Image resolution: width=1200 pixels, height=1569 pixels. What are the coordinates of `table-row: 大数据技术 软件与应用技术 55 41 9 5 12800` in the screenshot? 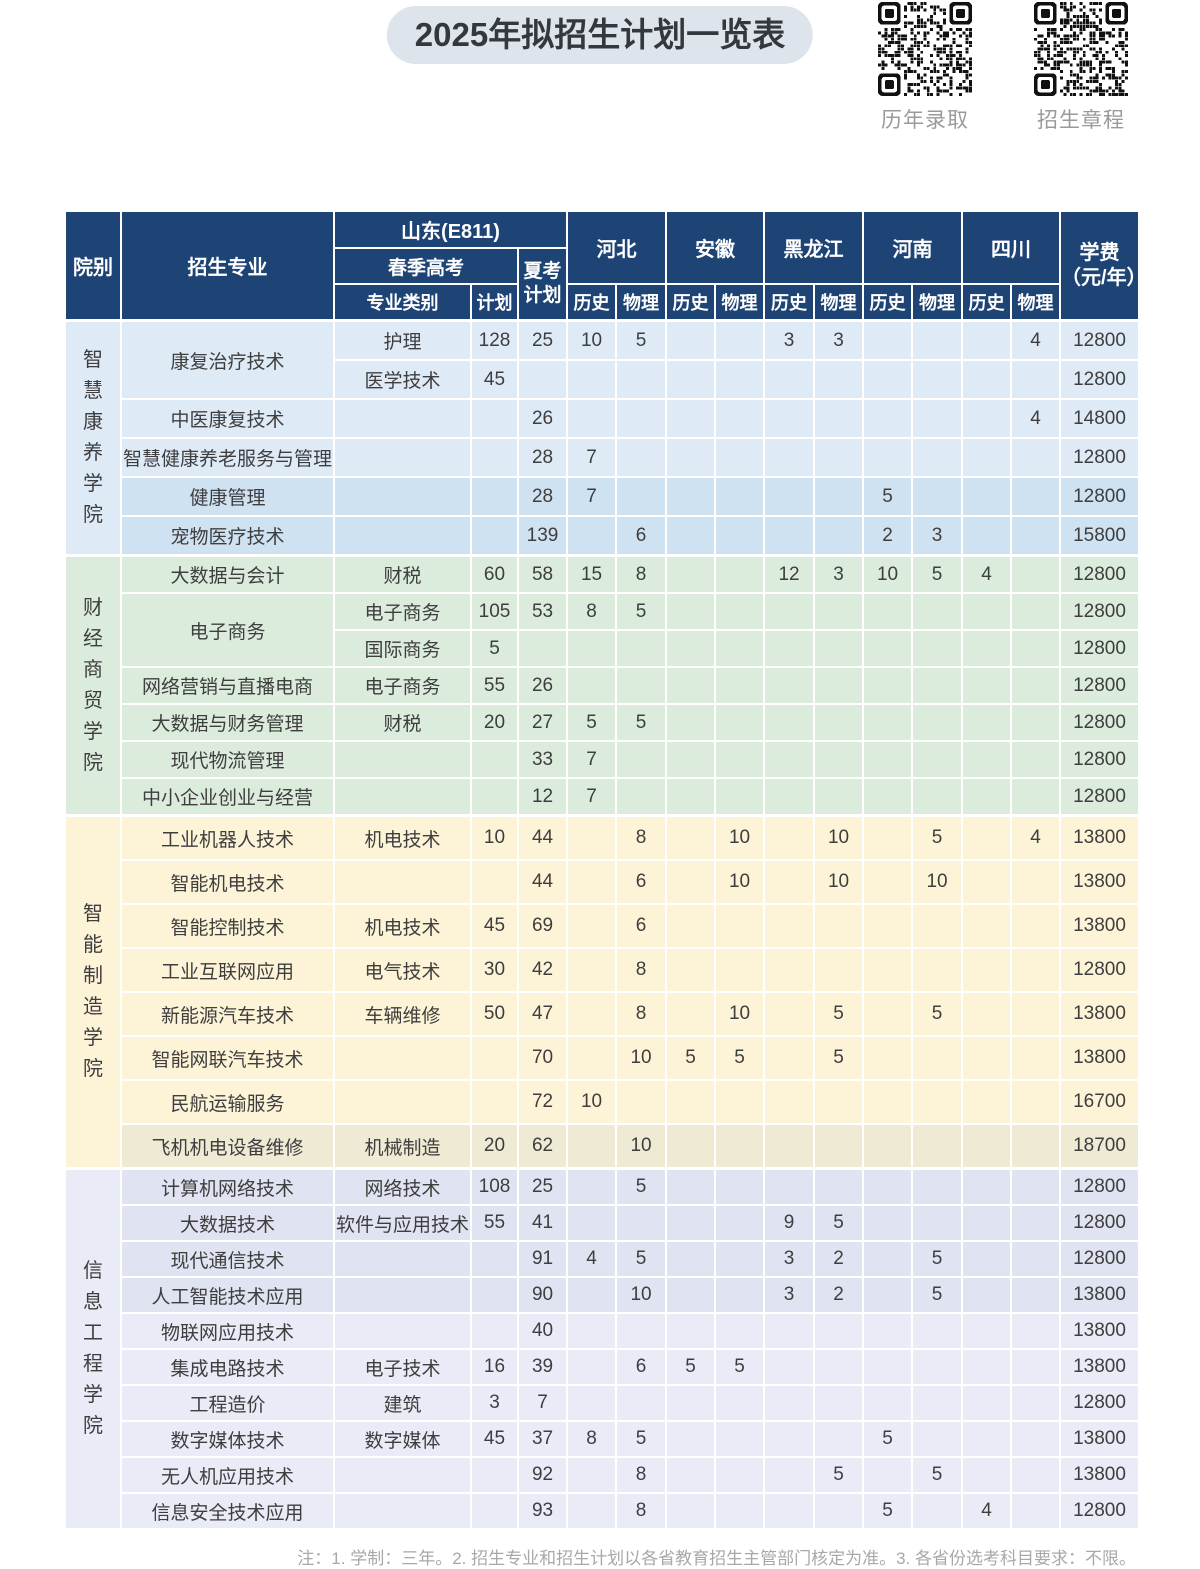 It's located at (603, 1223).